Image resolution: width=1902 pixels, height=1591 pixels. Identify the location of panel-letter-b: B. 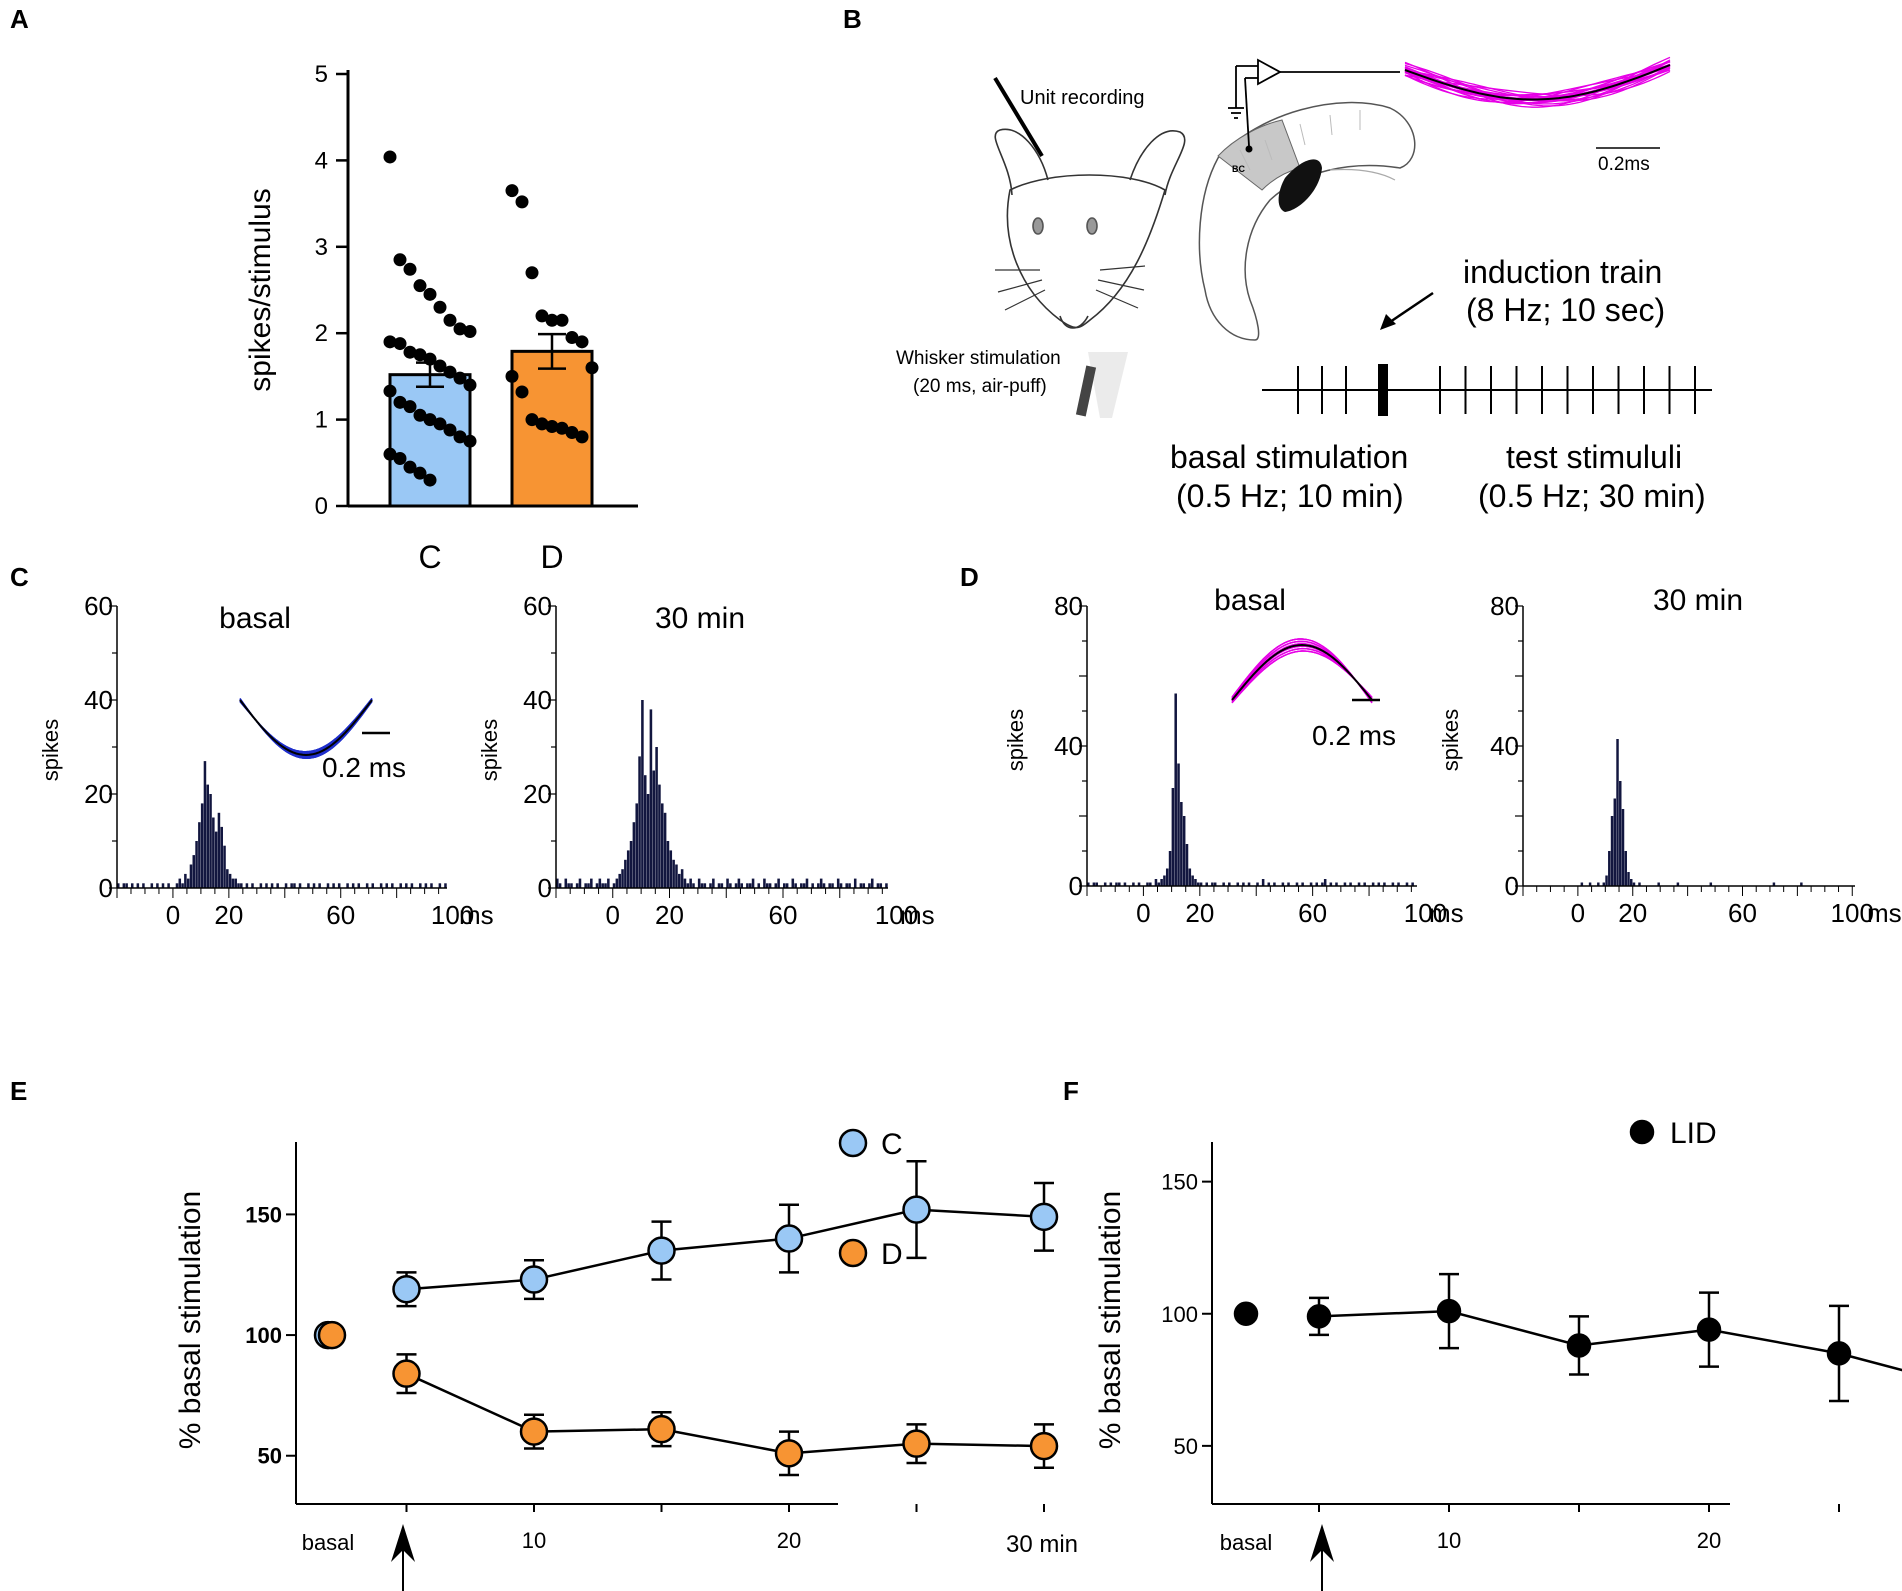
(852, 19).